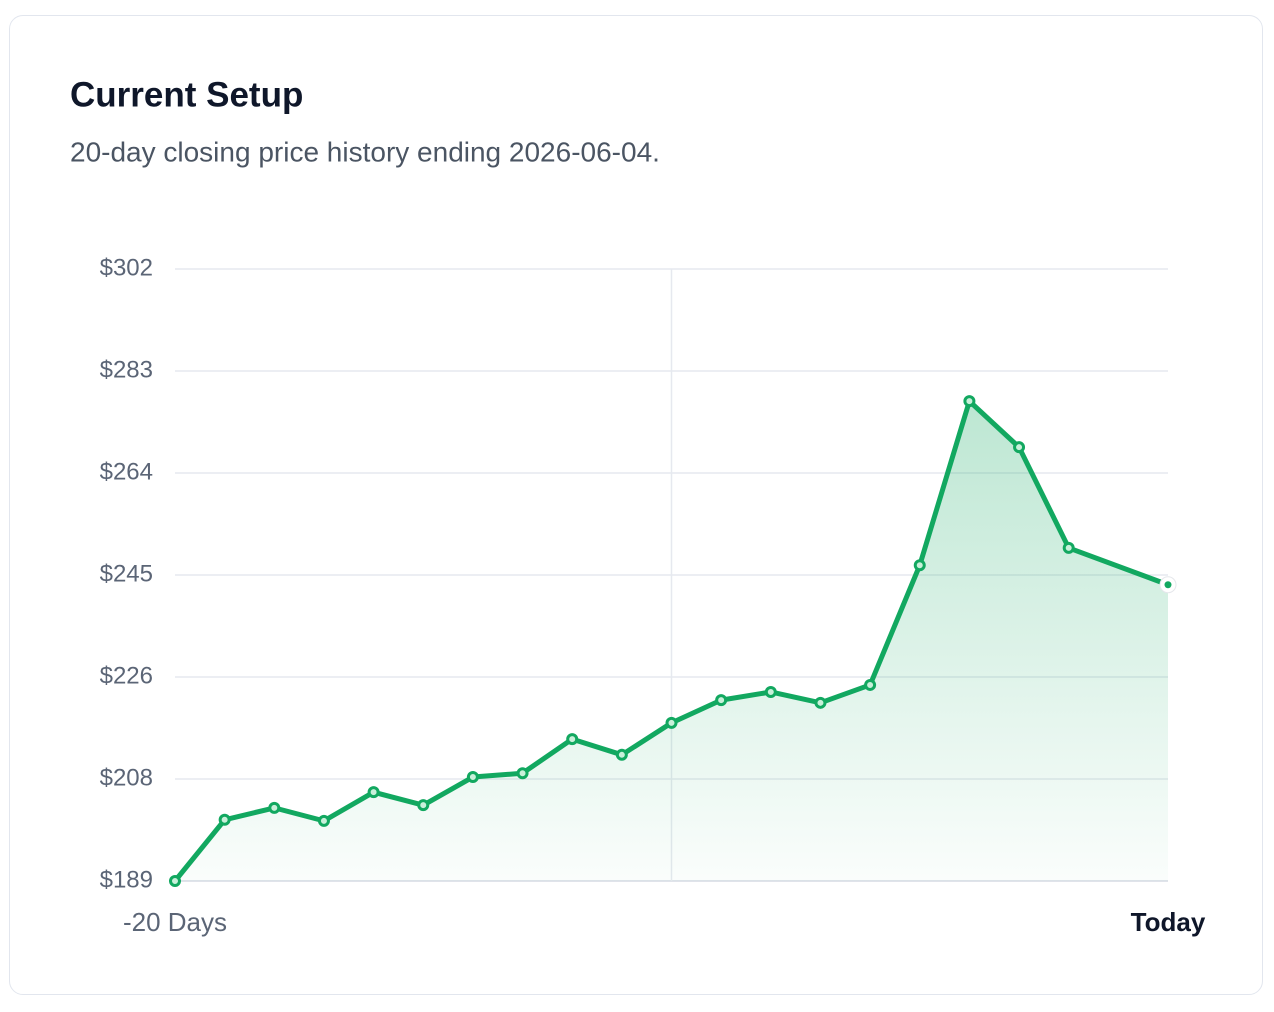 The width and height of the screenshot is (1274, 1012). I want to click on x-tick-label: -20 Days, so click(175, 922).